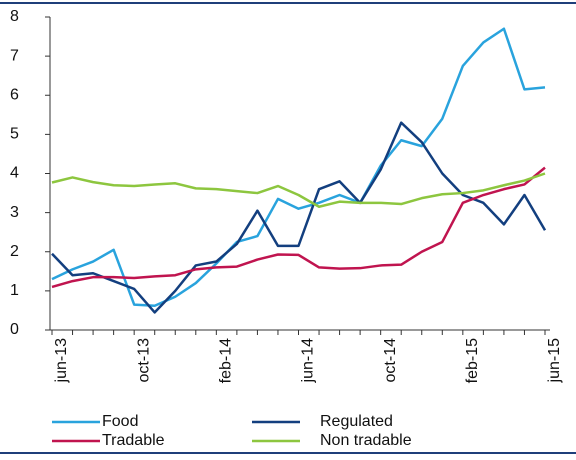 The width and height of the screenshot is (576, 460). What do you see at coordinates (14, 212) in the screenshot?
I see `y-tick-label: 3` at bounding box center [14, 212].